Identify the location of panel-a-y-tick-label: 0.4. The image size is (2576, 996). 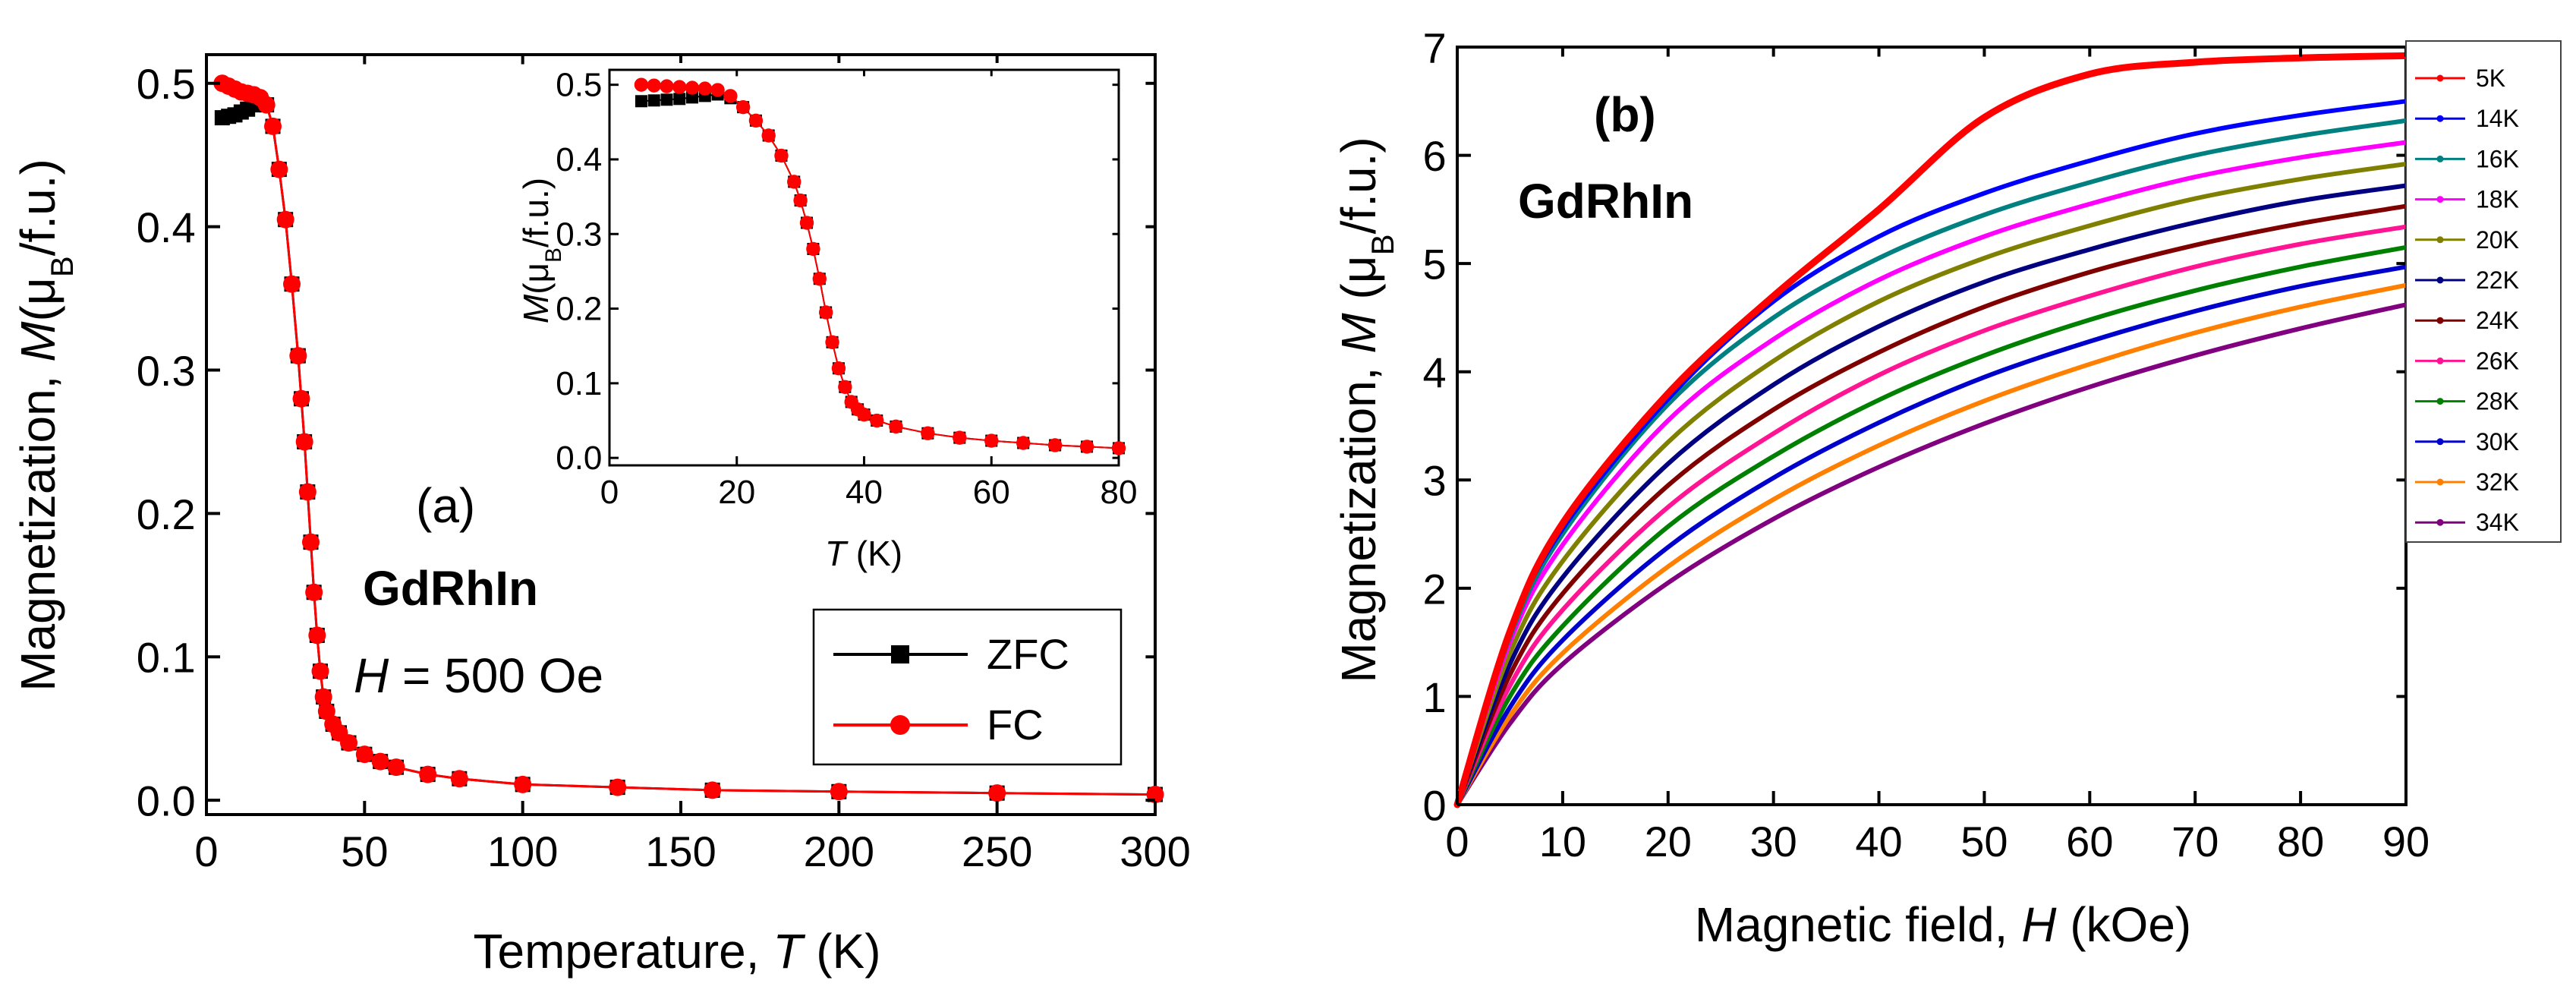
(166, 227).